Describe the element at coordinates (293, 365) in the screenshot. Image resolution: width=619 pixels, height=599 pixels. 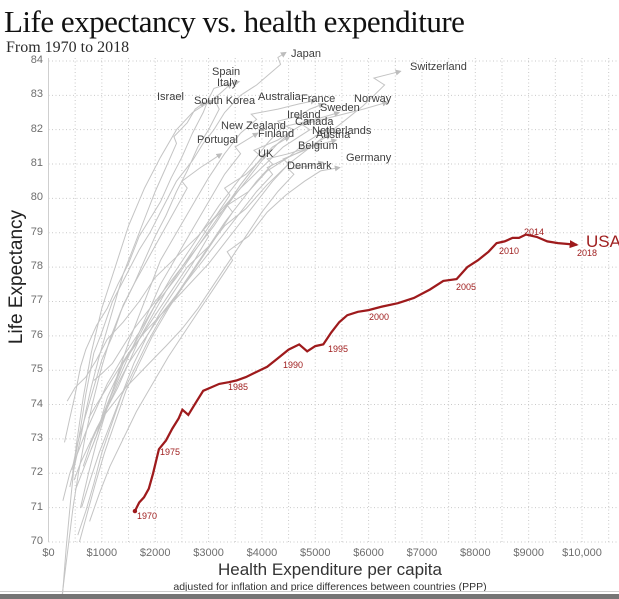
I see `usa-year-label-1990: 1990` at that location.